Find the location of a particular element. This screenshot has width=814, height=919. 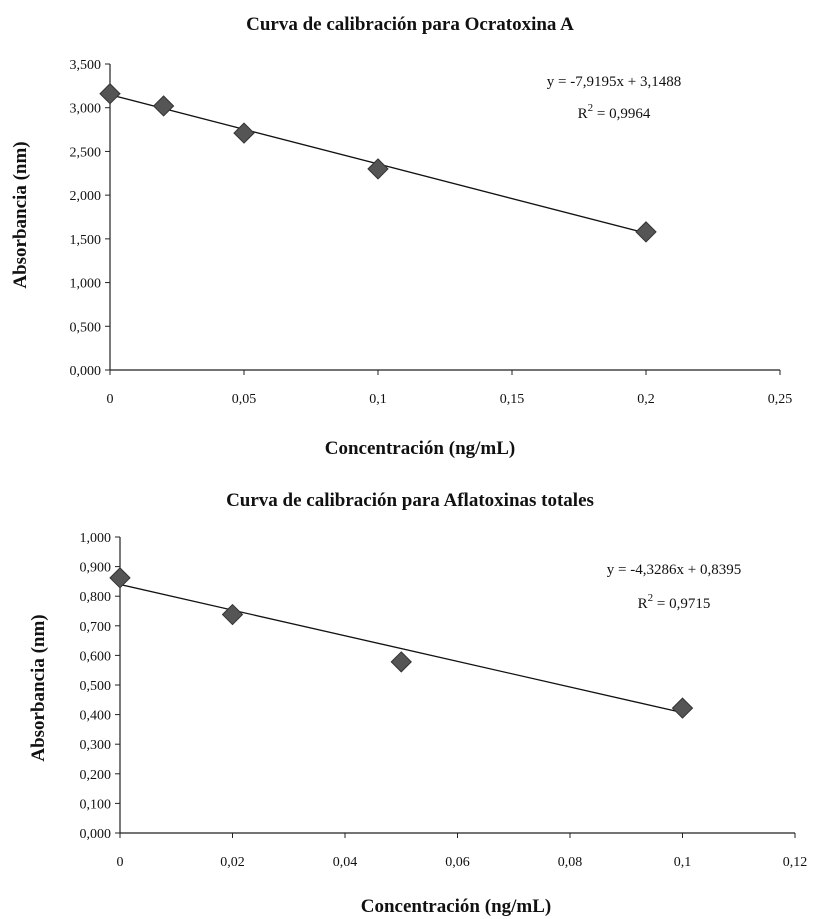

x-tick-label: 0,06 is located at coordinates (457, 862).